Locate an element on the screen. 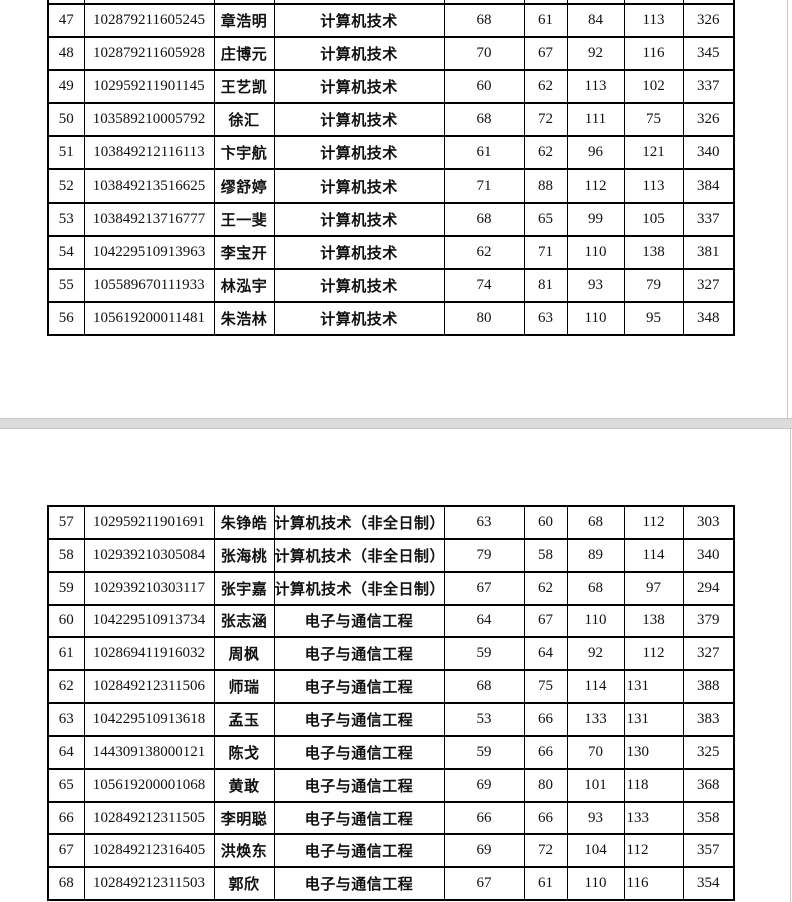  cell-s1: 70 is located at coordinates (484, 54).